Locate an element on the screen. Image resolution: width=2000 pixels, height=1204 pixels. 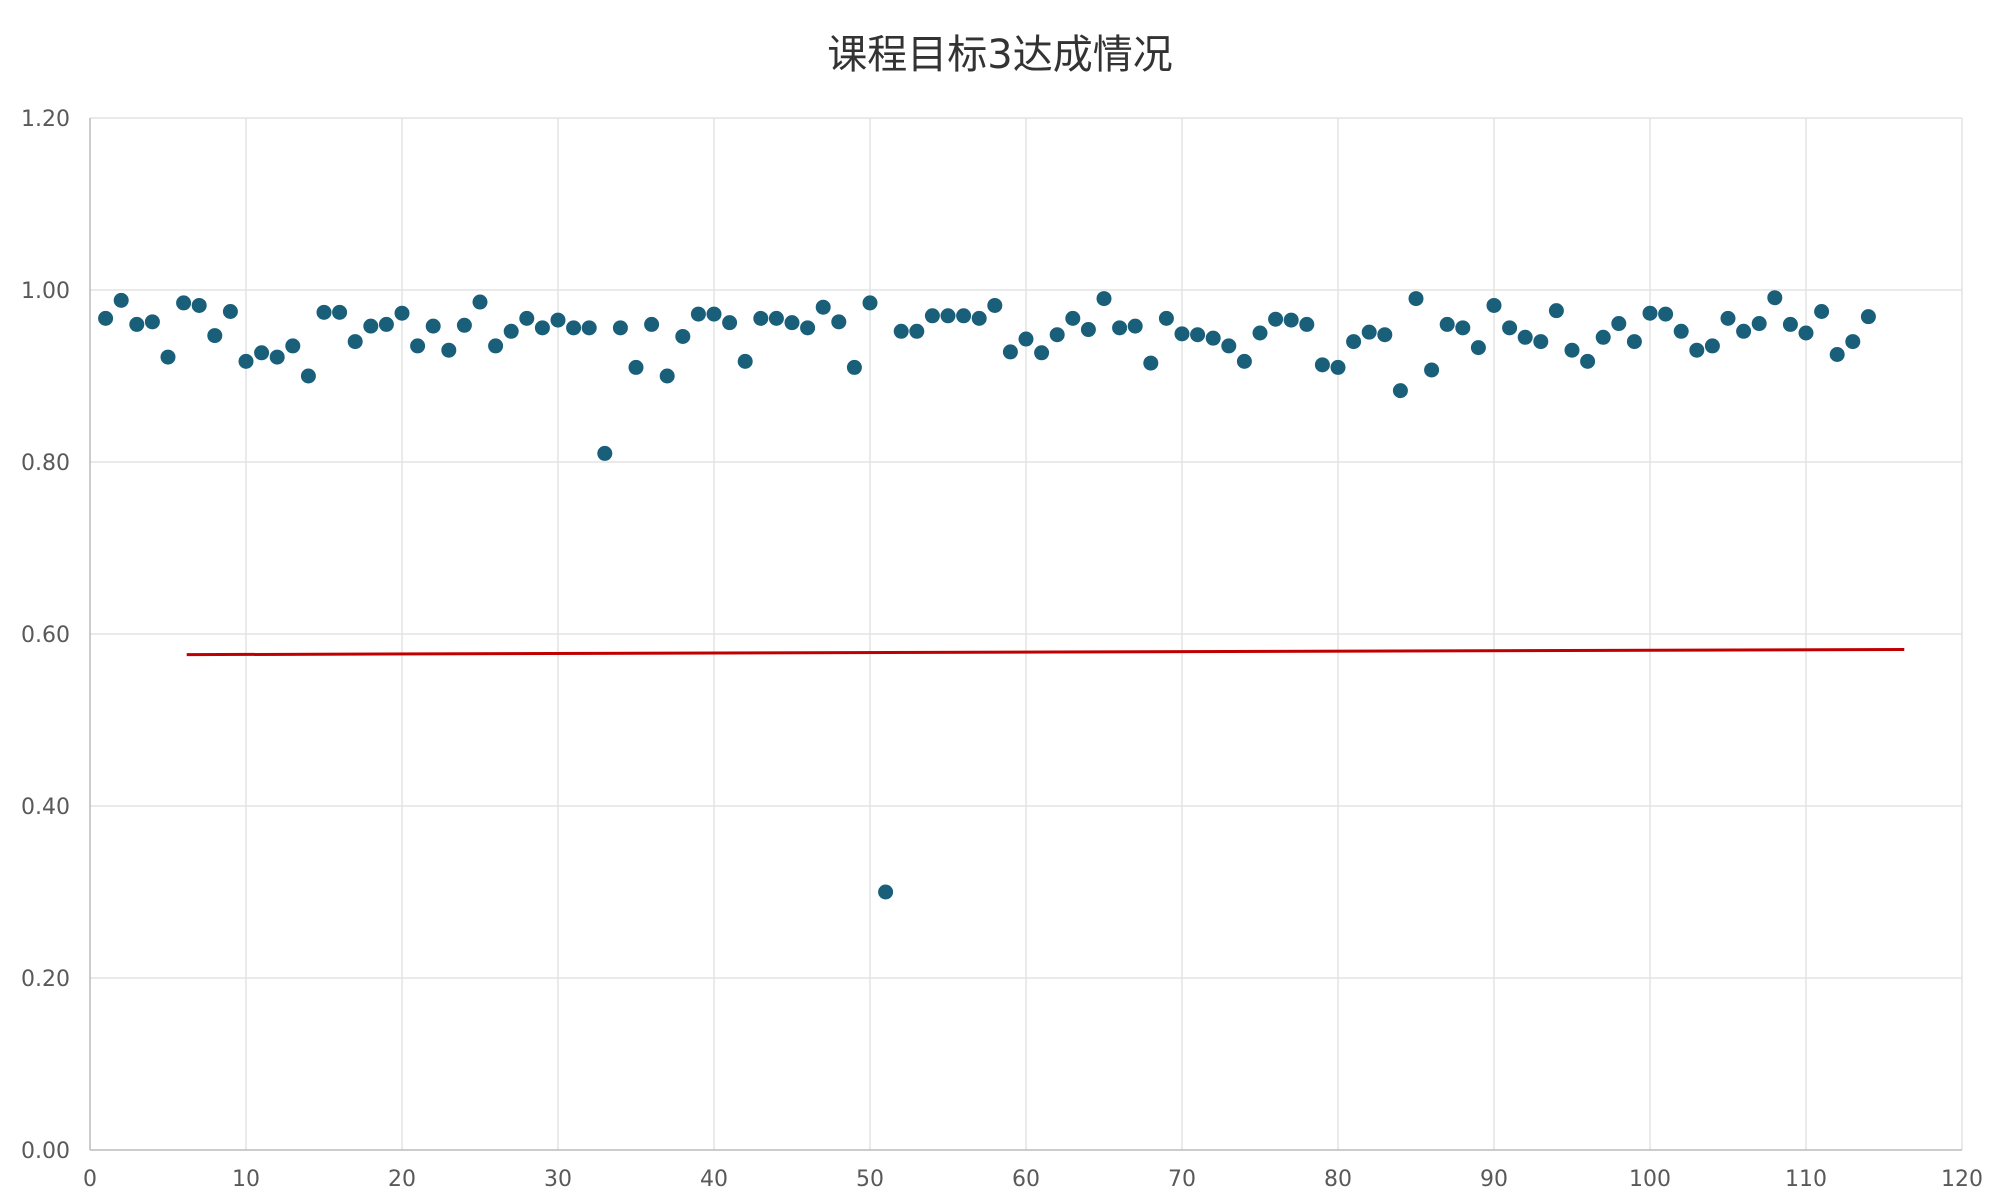
x-tick-label: 100 is located at coordinates (1650, 1179).